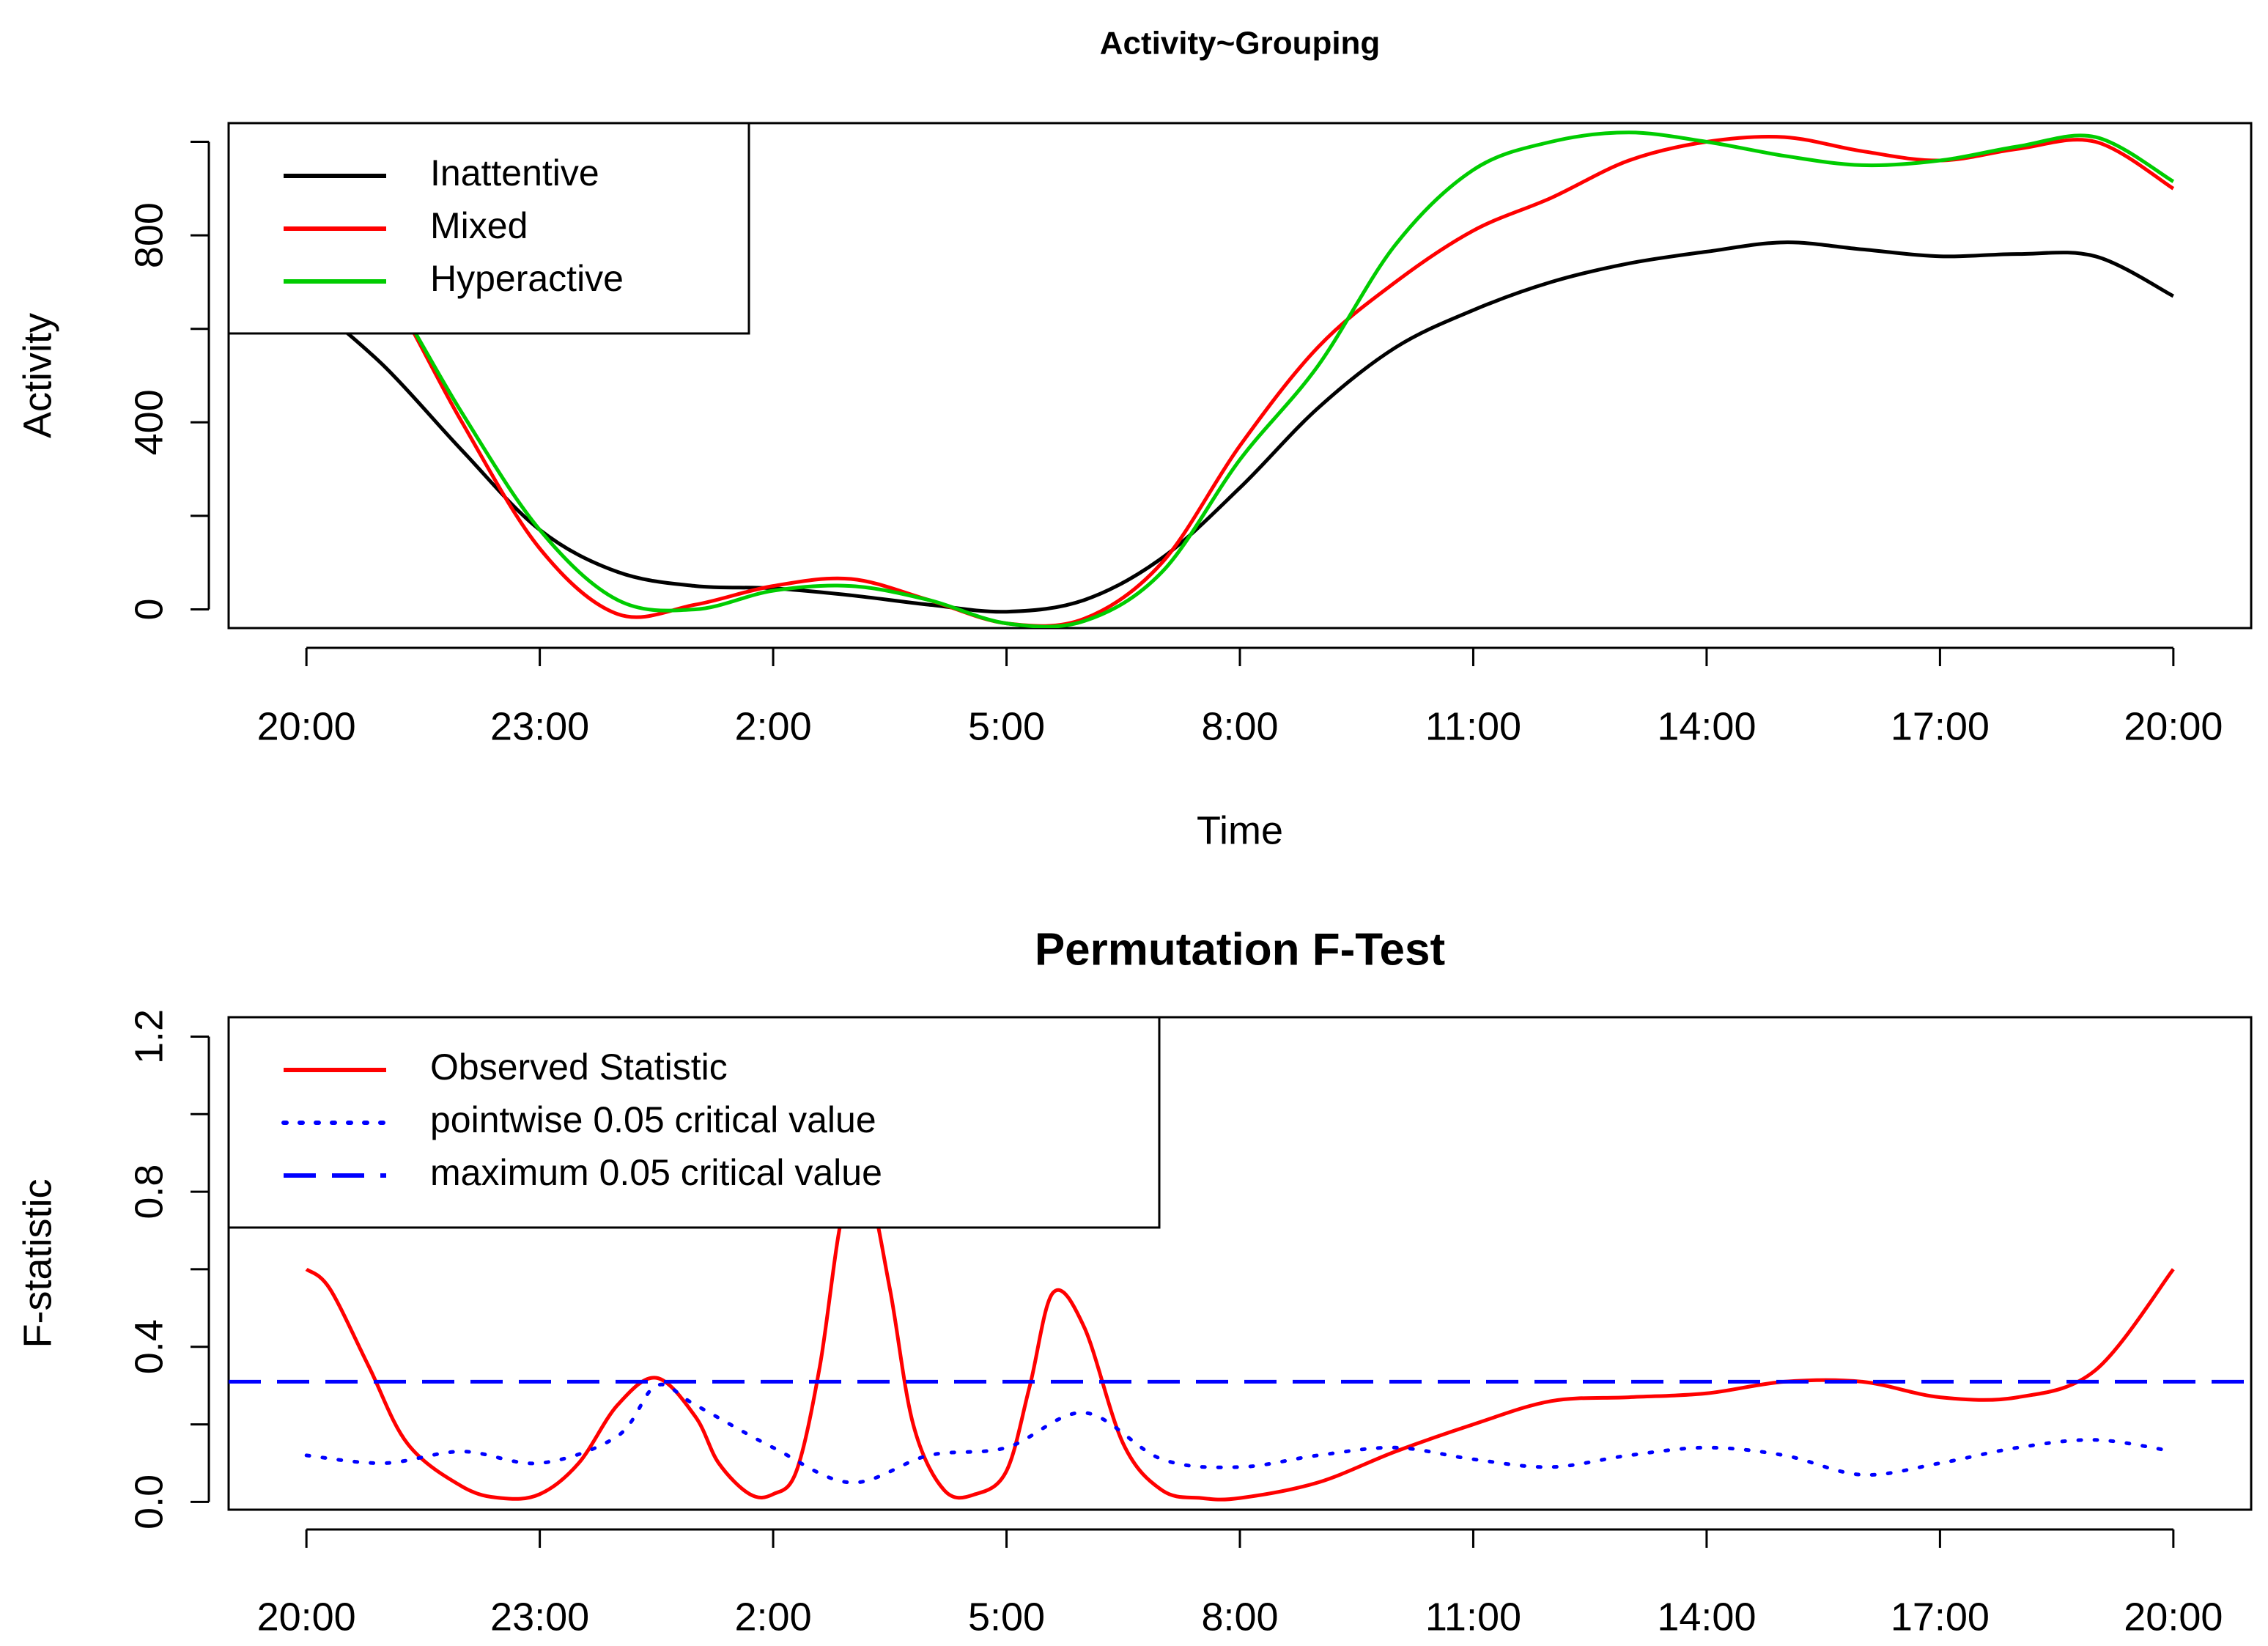  I want to click on ftest-x-tick-label: 8:00, so click(1239, 1617).